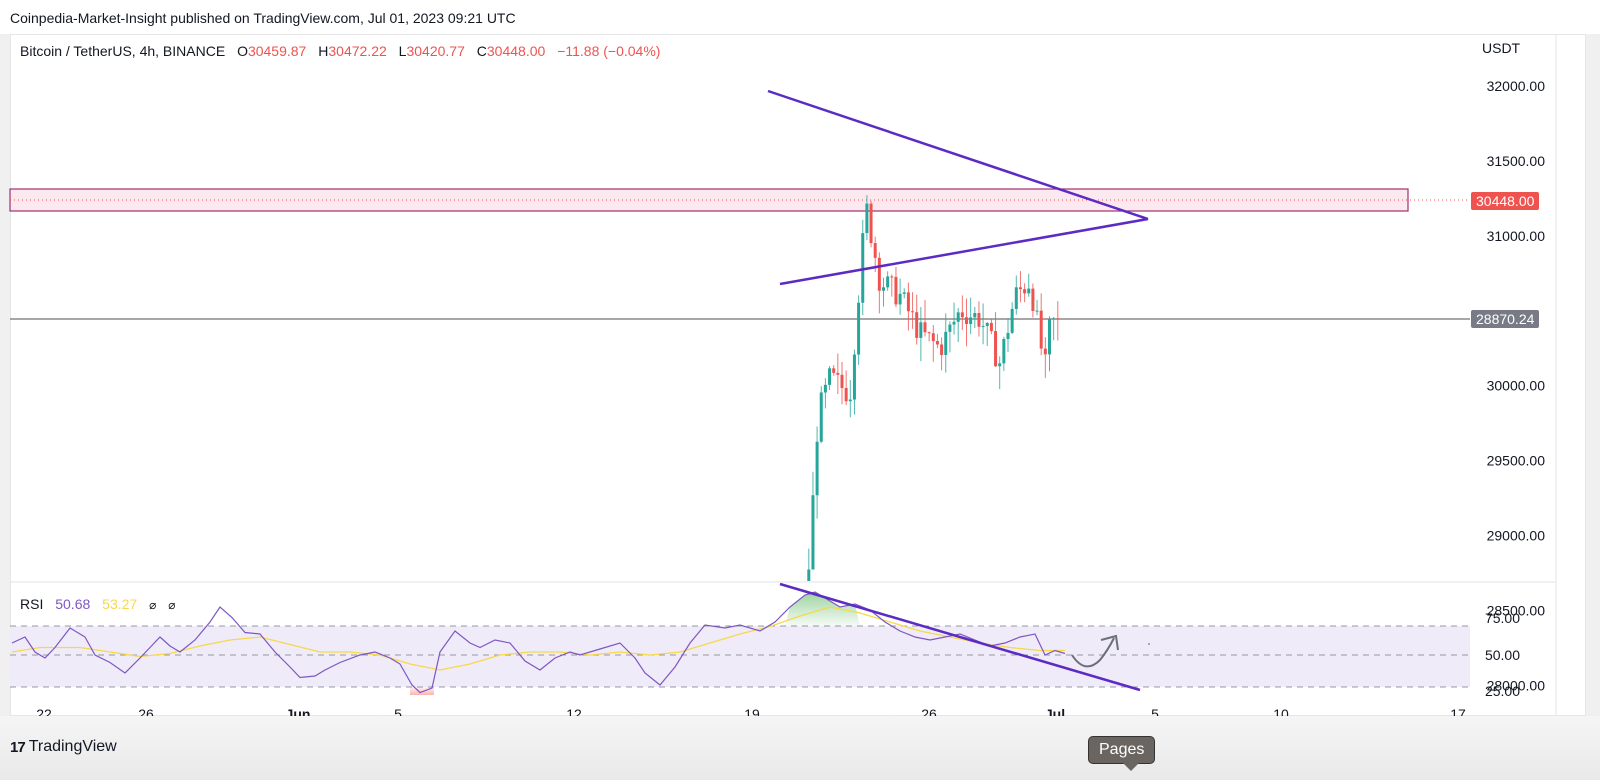 This screenshot has height=780, width=1600. I want to click on rsi-ma-value: 53.27, so click(120, 604).